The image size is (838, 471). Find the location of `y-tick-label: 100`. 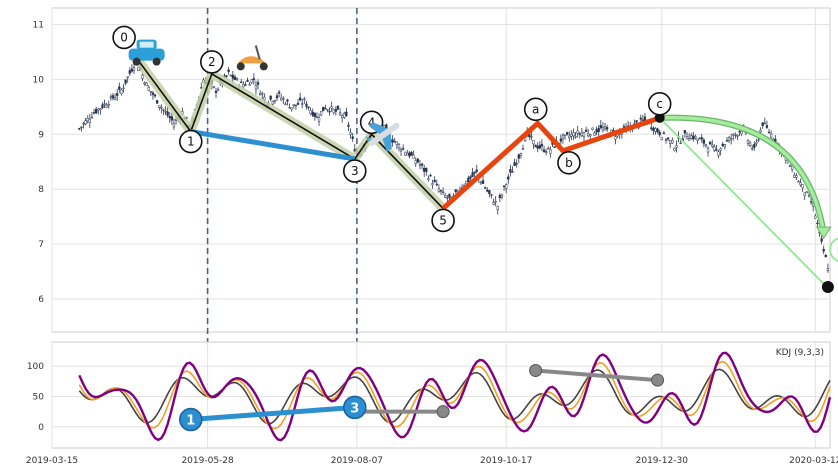

y-tick-label: 100 is located at coordinates (35, 367).